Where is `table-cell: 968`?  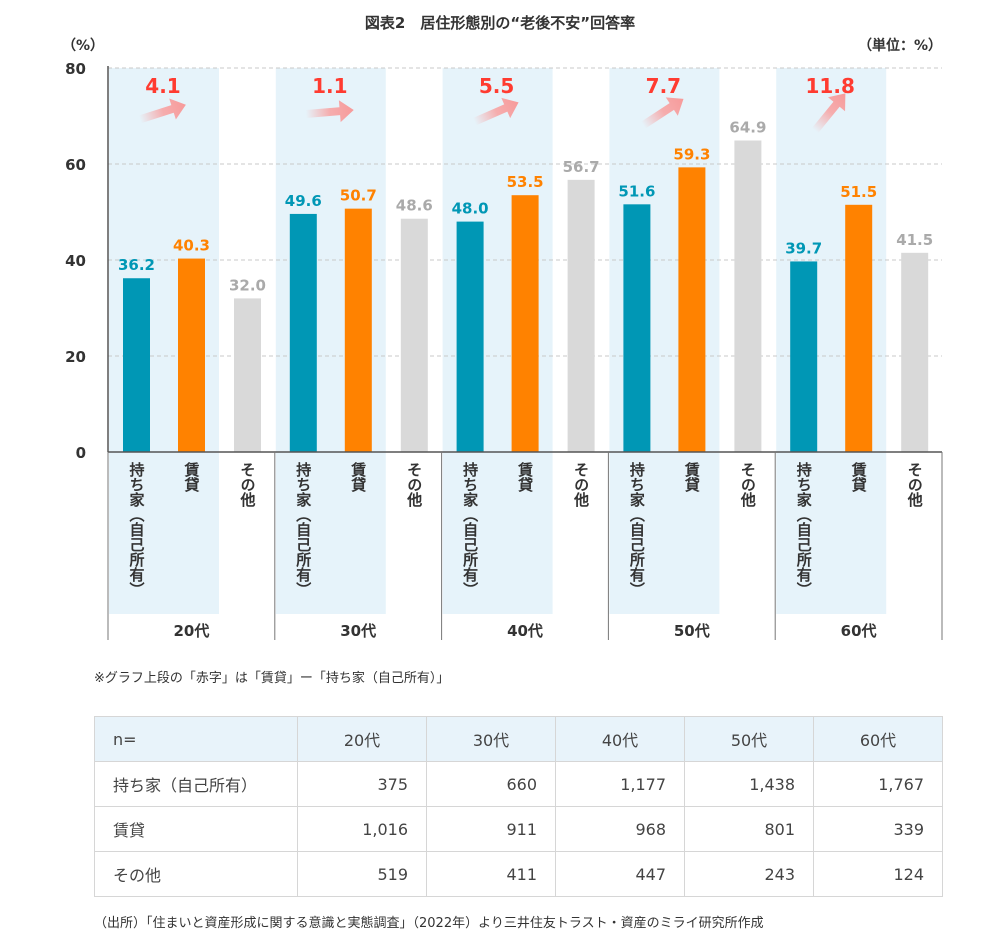
table-cell: 968 is located at coordinates (620, 829).